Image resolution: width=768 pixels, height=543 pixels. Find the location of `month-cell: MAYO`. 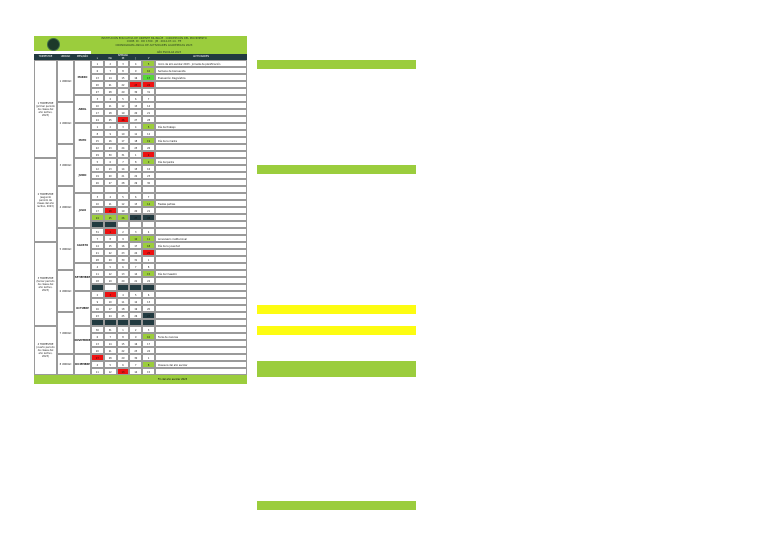

month-cell: MAYO is located at coordinates (82, 140).